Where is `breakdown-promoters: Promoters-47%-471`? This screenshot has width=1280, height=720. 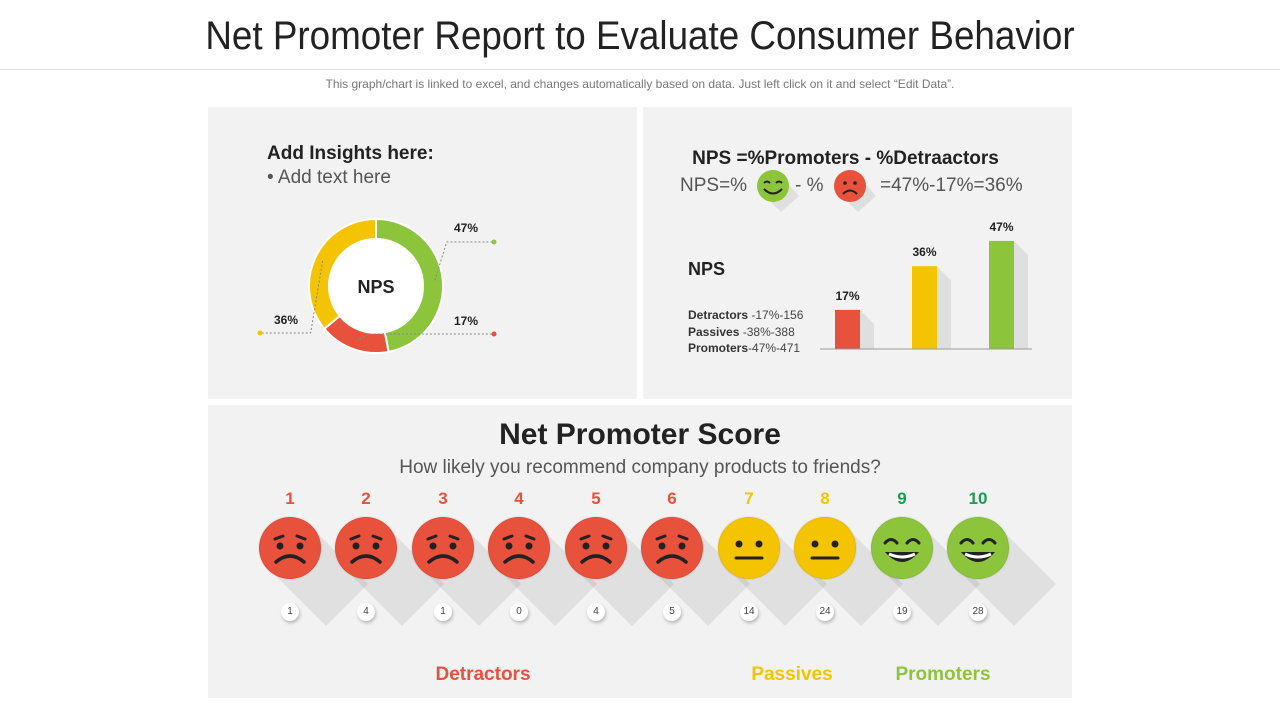
breakdown-promoters: Promoters-47%-471 is located at coordinates (744, 348).